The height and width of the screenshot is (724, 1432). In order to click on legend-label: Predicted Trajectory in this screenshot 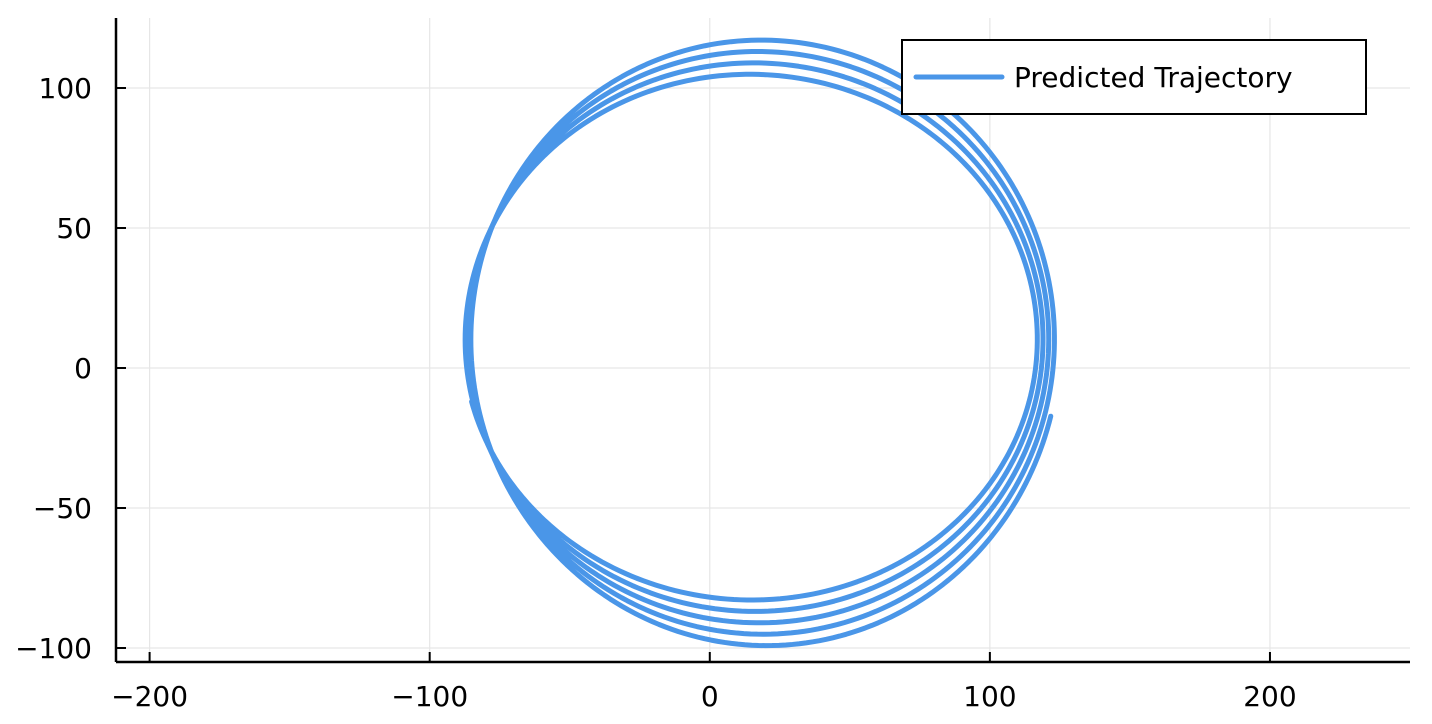, I will do `click(1153, 77)`.